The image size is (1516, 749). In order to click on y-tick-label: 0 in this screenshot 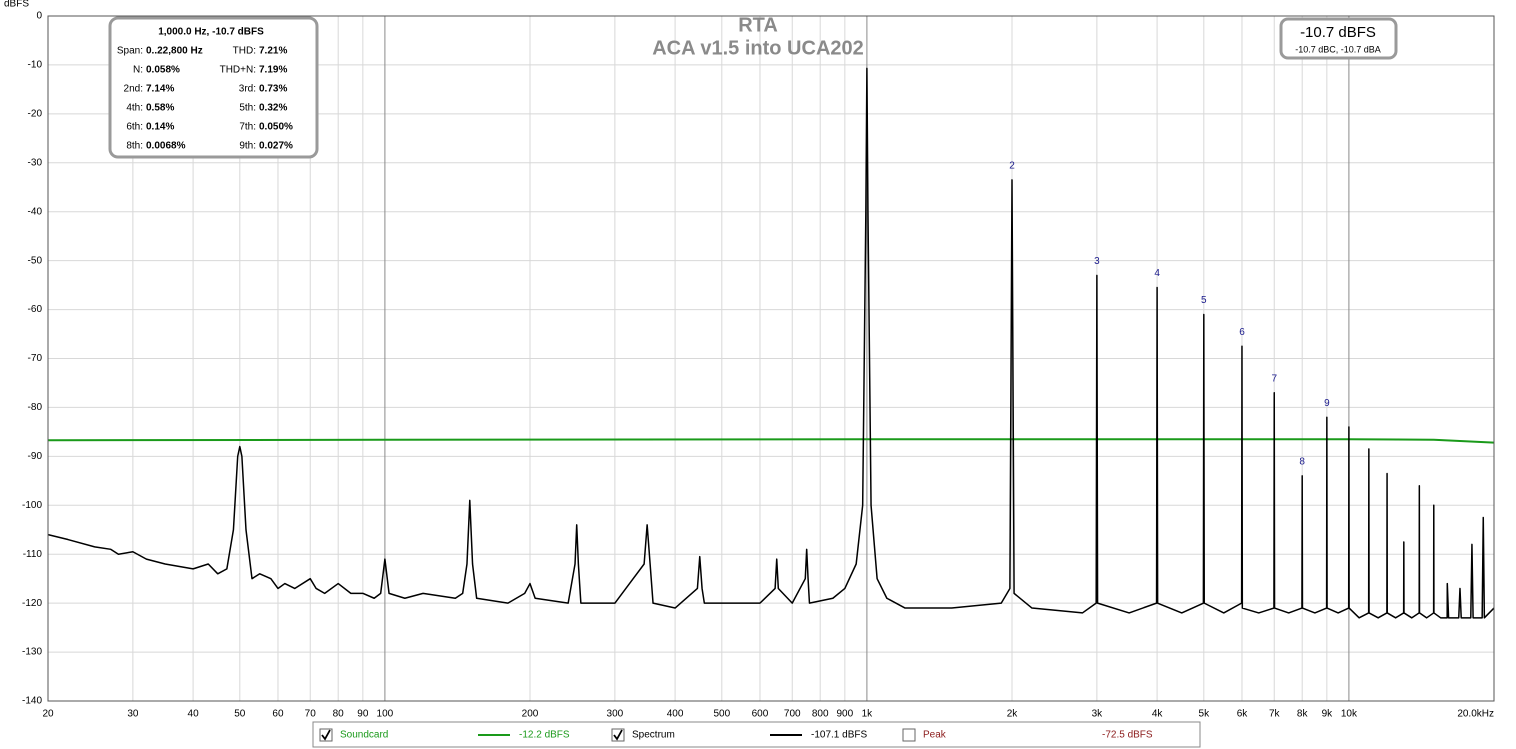, I will do `click(39, 16)`.